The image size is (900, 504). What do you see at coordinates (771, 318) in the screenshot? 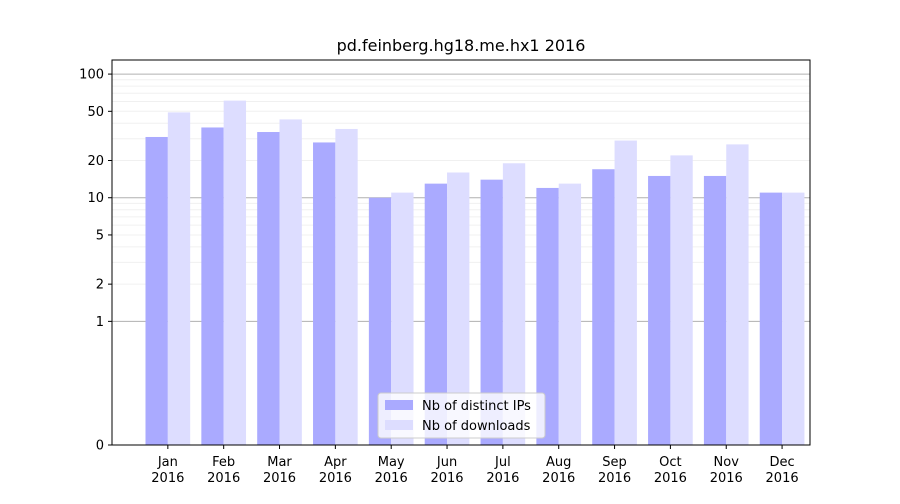
I see `bar-distinct-ips-dec` at bounding box center [771, 318].